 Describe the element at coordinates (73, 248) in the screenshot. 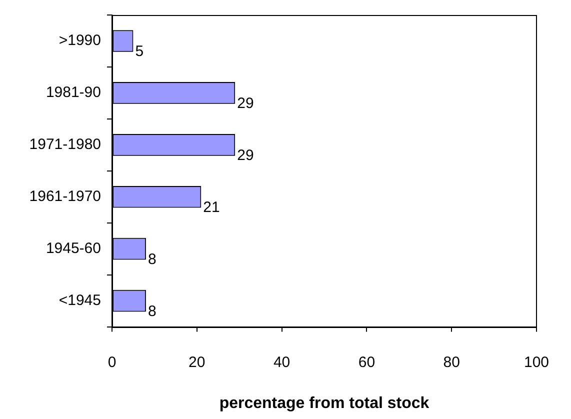

I see `y-tick-label: 1945-60` at that location.